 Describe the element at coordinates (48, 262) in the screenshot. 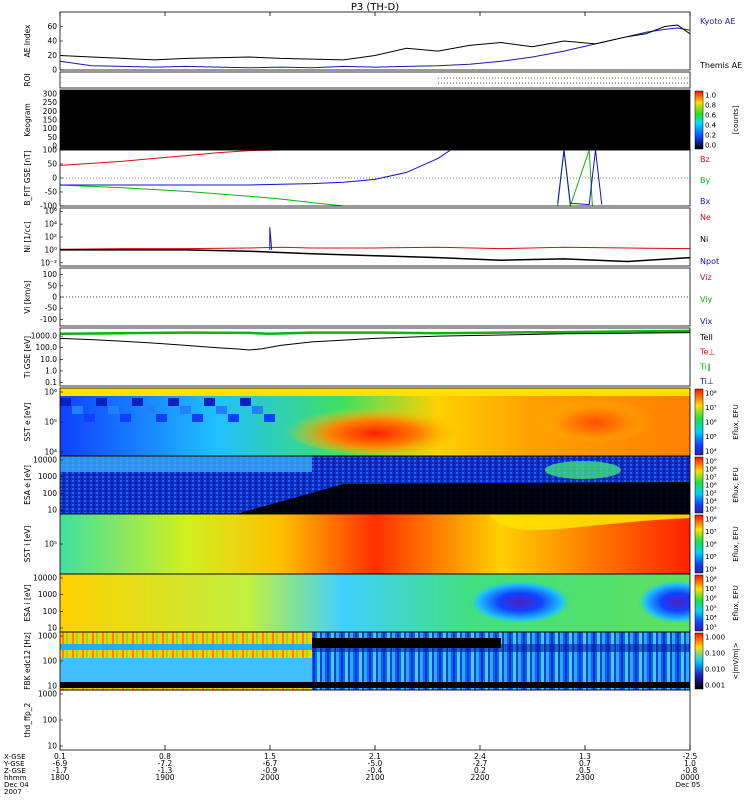

I see `ytick-ni: 10⁻²` at that location.